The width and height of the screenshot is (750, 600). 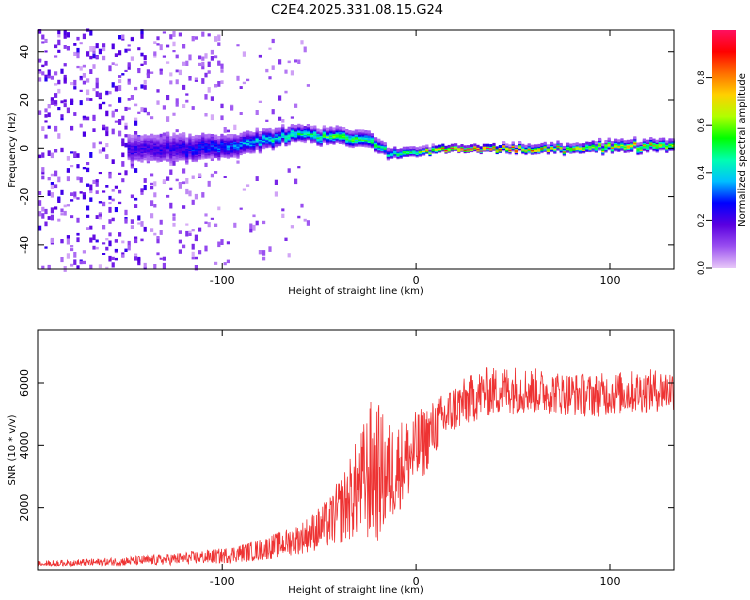 What do you see at coordinates (742, 150) in the screenshot?
I see `colorbar-label: Normalized spectral amplitude` at bounding box center [742, 150].